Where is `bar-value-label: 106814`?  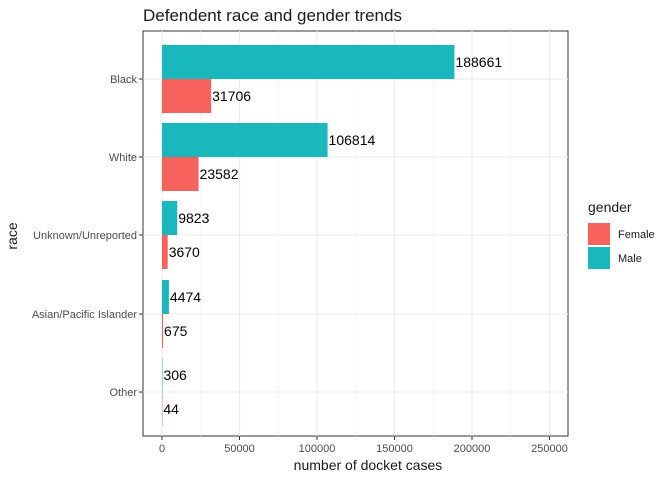
bar-value-label: 106814 is located at coordinates (352, 140).